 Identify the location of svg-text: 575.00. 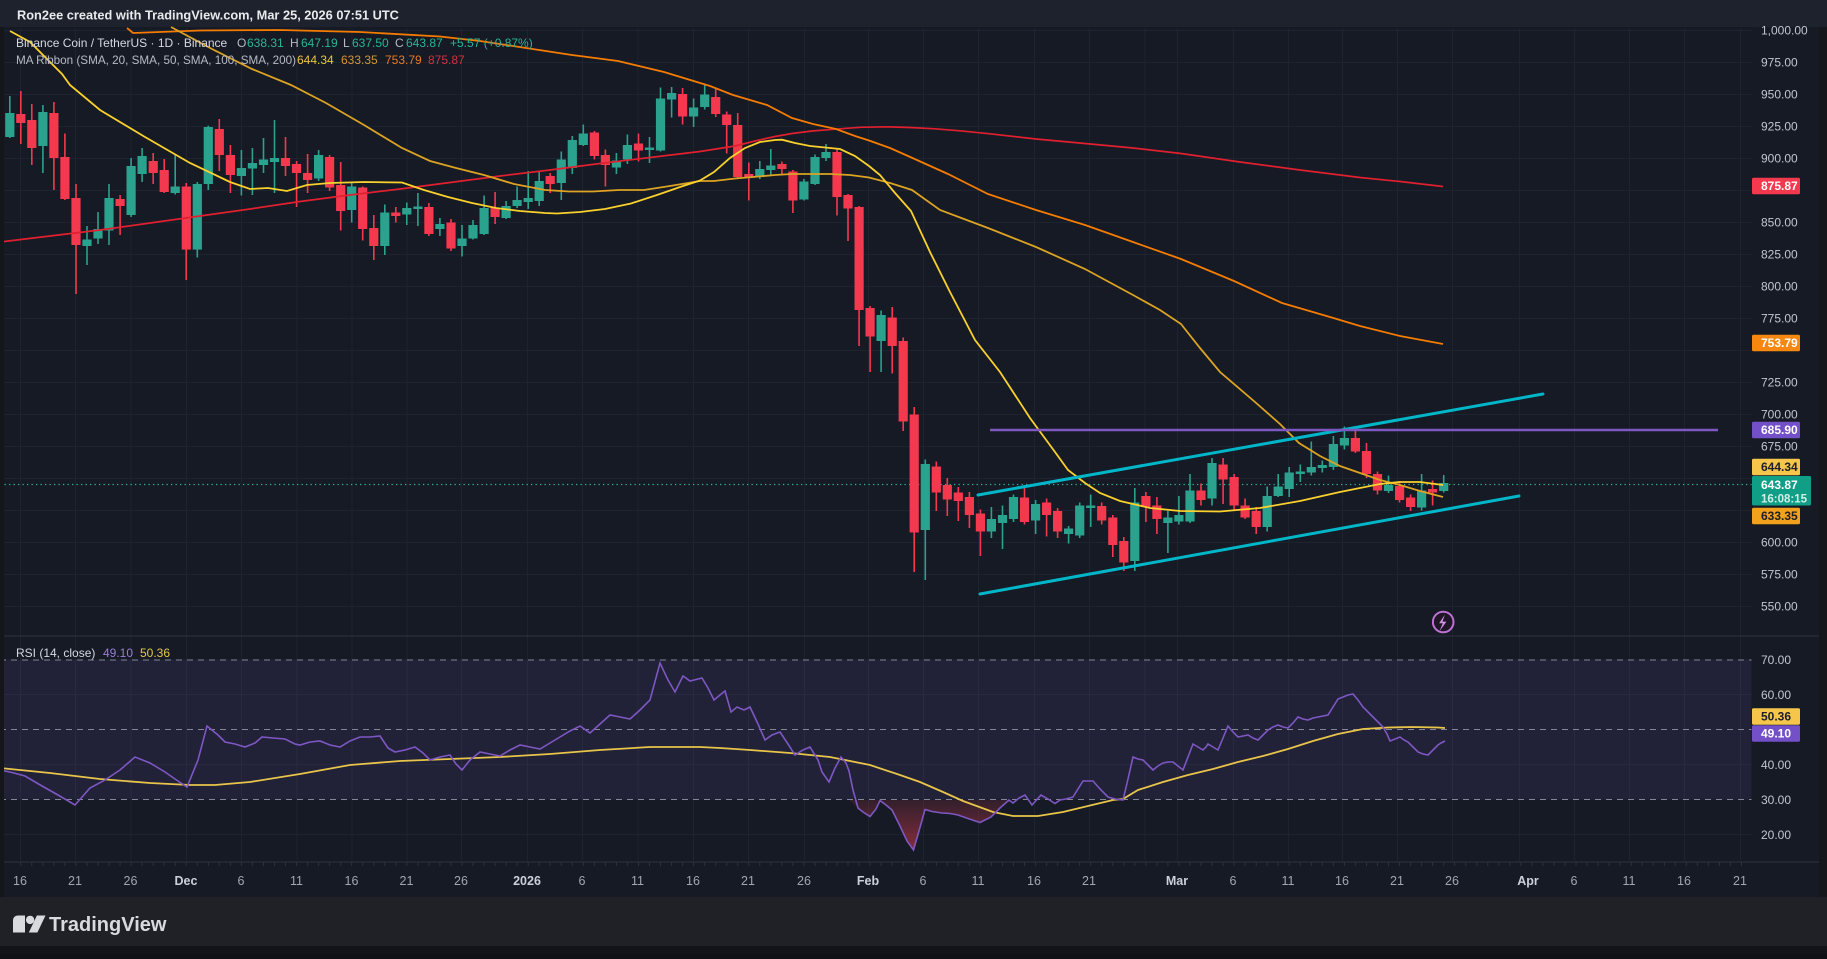
(1779, 575).